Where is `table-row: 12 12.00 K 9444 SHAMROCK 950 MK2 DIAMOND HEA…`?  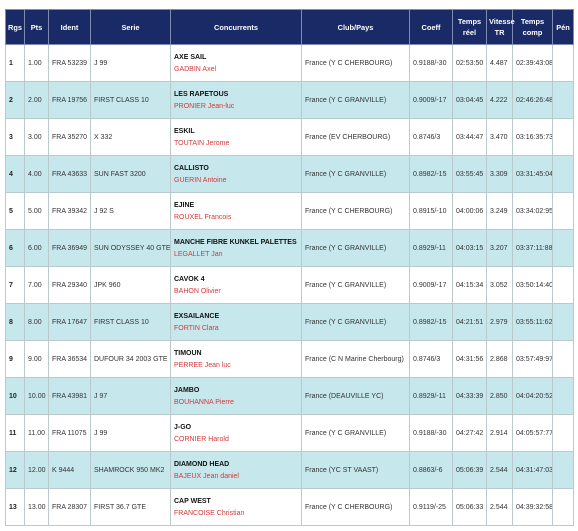
table-row: 12 12.00 K 9444 SHAMROCK 950 MK2 DIAMOND HEA… is located at coordinates (289, 470).